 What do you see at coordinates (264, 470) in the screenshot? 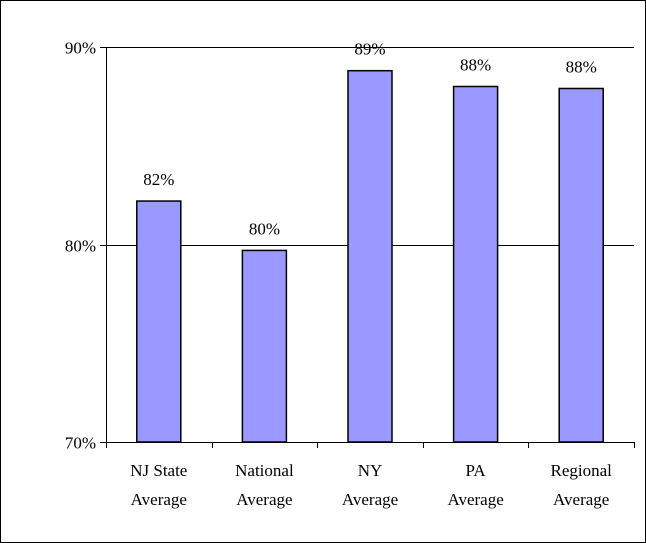
I see `category-label: National` at bounding box center [264, 470].